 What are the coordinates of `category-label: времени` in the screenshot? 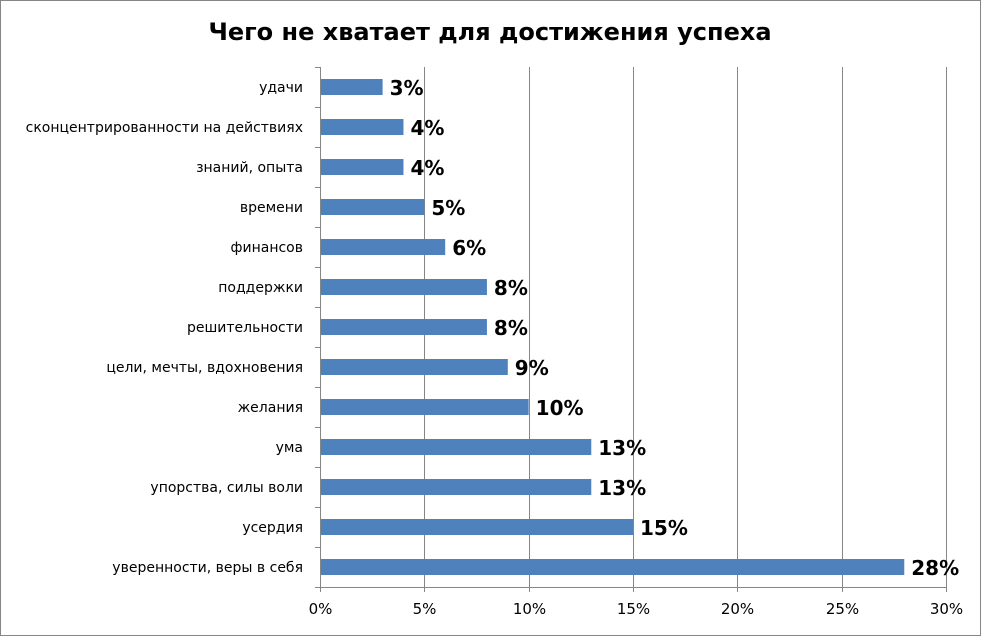 It's located at (271, 208).